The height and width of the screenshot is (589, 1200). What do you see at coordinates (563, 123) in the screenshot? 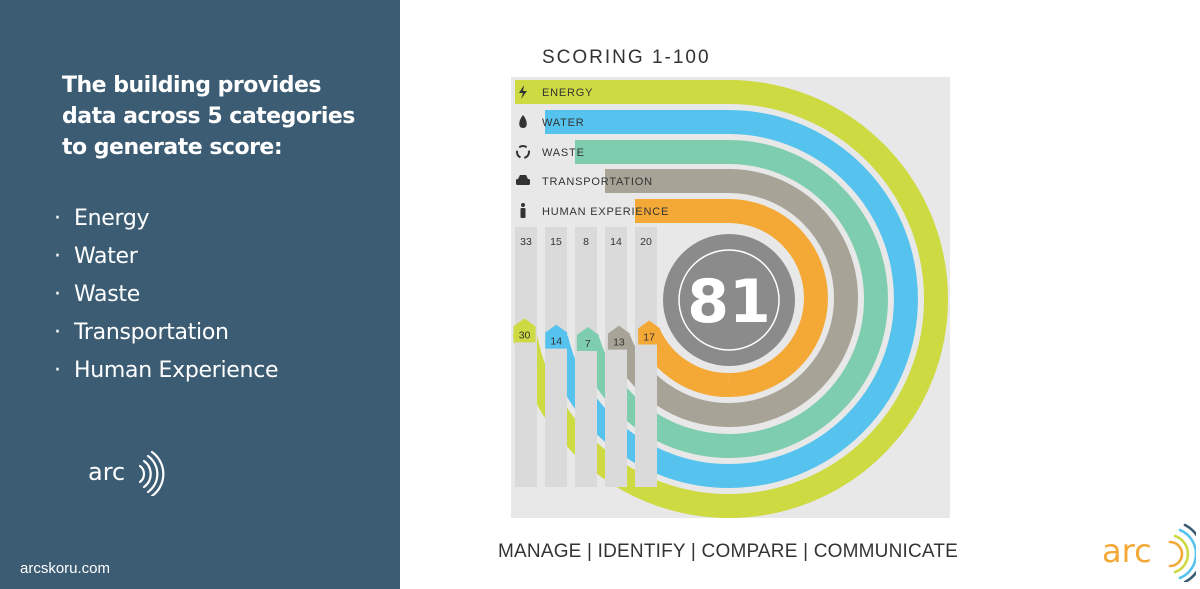
I see `band-label: WATER` at bounding box center [563, 123].